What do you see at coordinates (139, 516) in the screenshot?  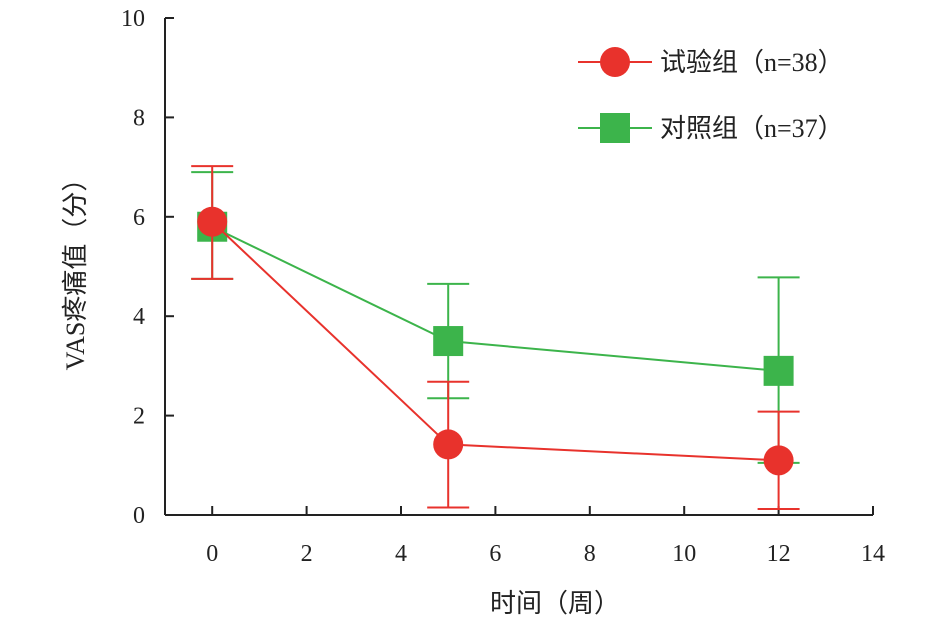 I see `y-tick-label: 0` at bounding box center [139, 516].